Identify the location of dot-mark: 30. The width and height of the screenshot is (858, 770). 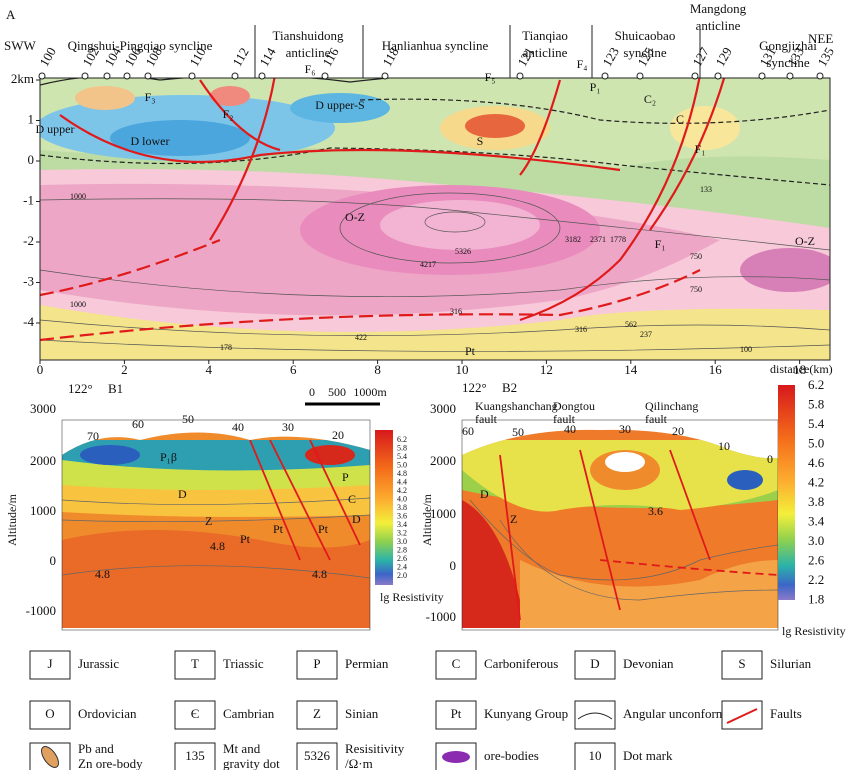
(625, 429).